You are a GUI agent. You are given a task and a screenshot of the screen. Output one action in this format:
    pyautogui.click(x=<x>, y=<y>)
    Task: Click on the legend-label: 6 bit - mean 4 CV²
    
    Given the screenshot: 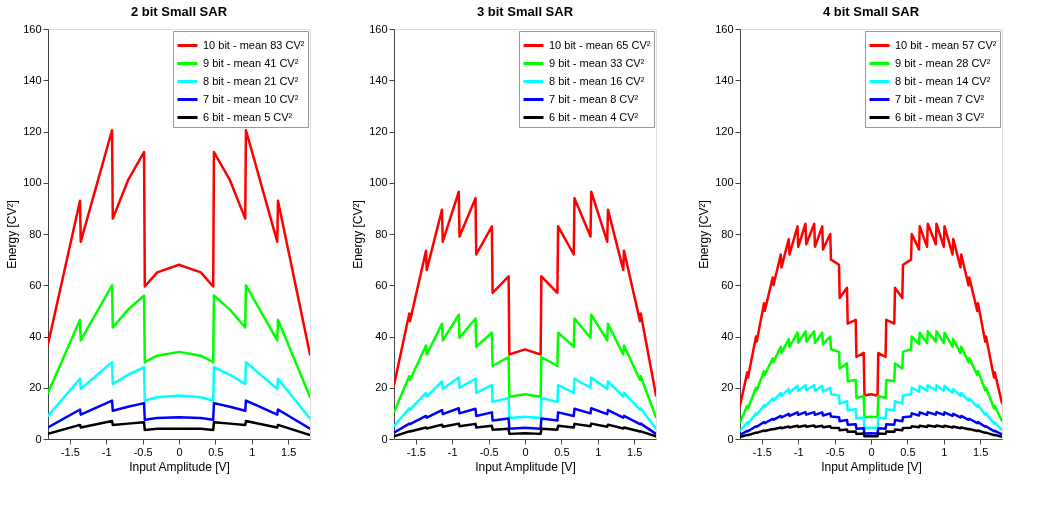 What is the action you would take?
    pyautogui.click(x=594, y=116)
    